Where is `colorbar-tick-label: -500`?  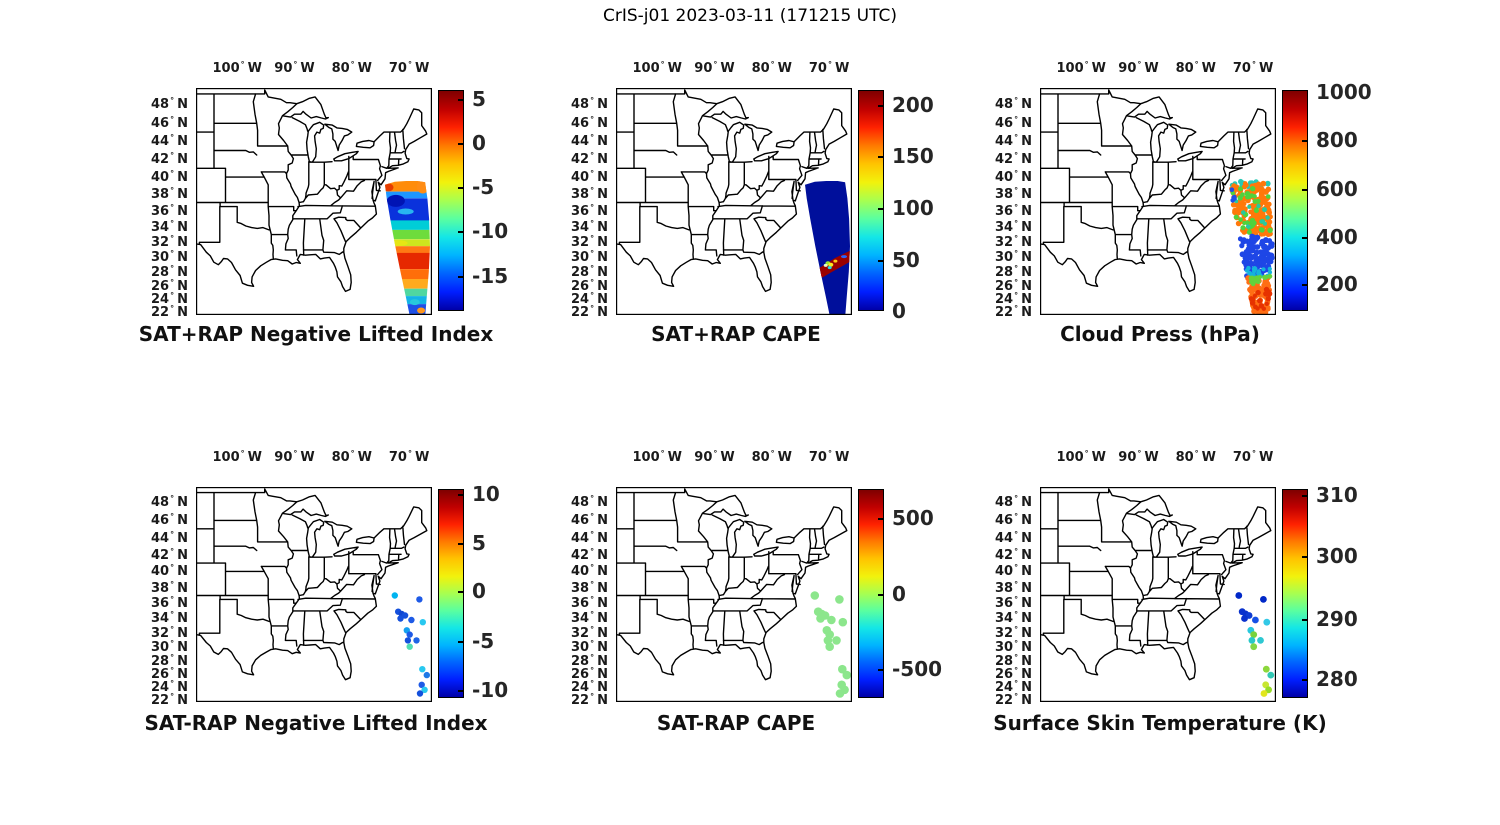
colorbar-tick-label: -500 is located at coordinates (917, 668).